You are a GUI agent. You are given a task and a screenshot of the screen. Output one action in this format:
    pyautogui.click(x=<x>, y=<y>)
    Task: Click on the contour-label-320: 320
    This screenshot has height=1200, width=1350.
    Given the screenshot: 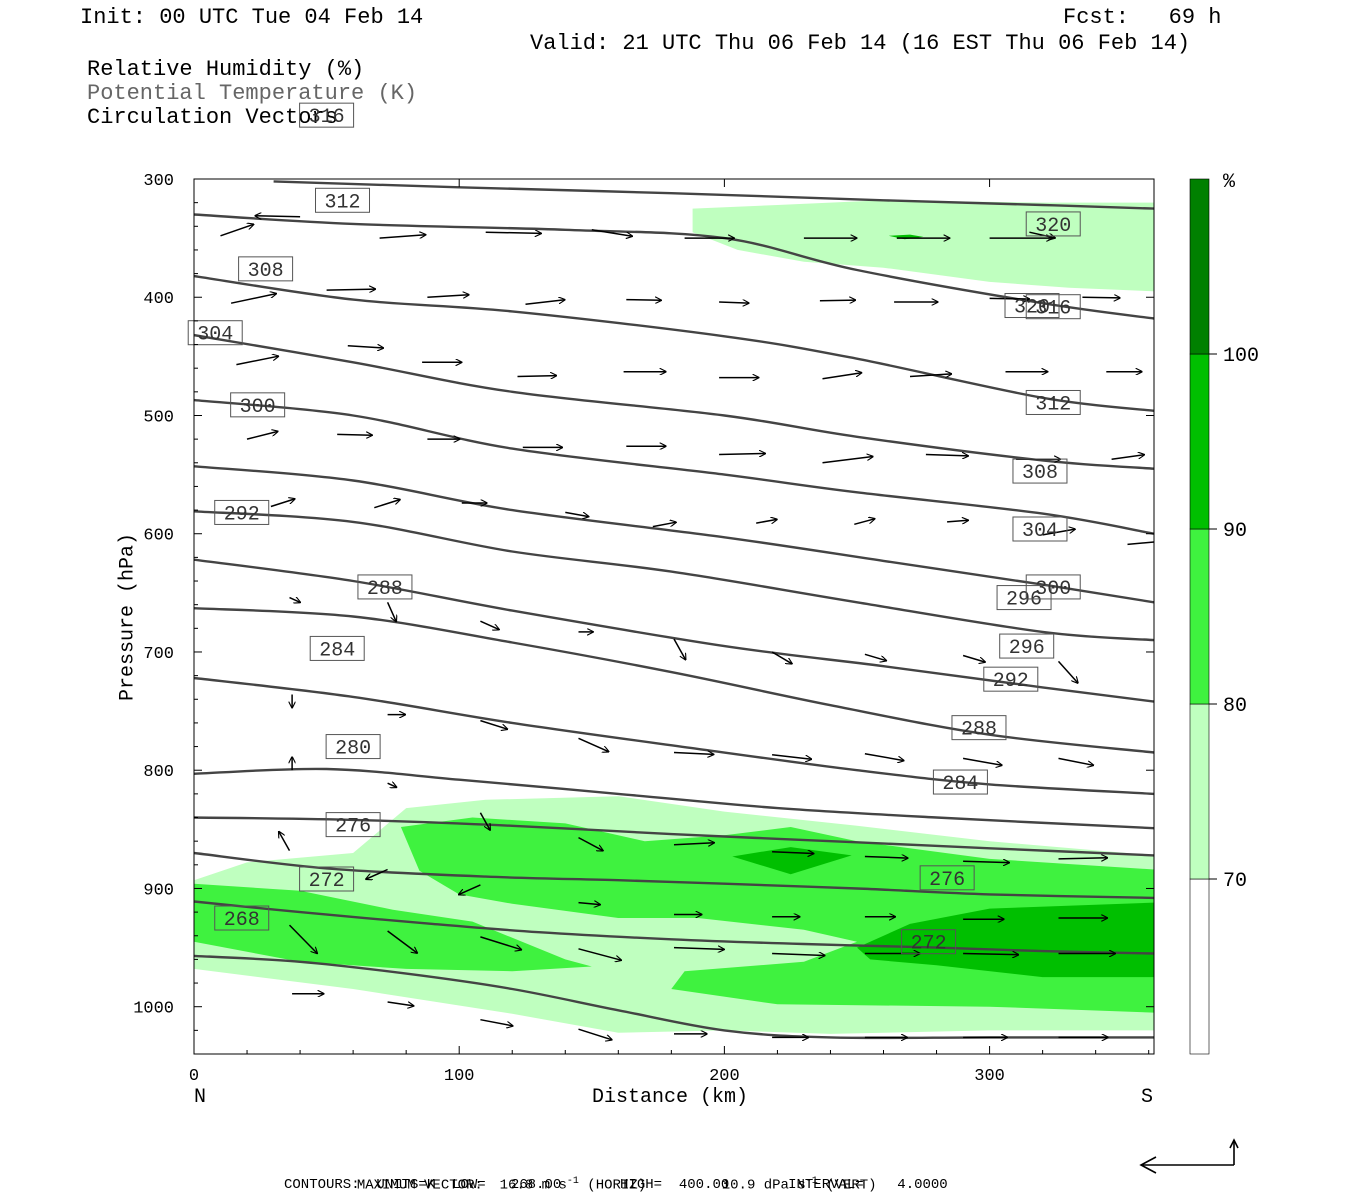 What is the action you would take?
    pyautogui.click(x=1032, y=306)
    